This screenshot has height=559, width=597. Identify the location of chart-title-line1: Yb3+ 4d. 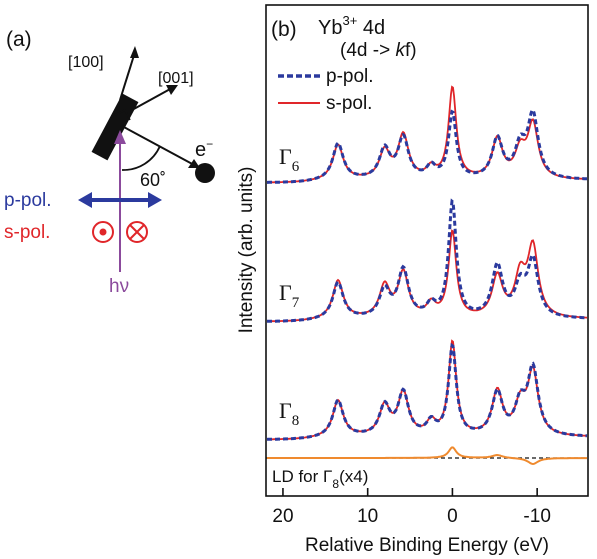
(351, 26).